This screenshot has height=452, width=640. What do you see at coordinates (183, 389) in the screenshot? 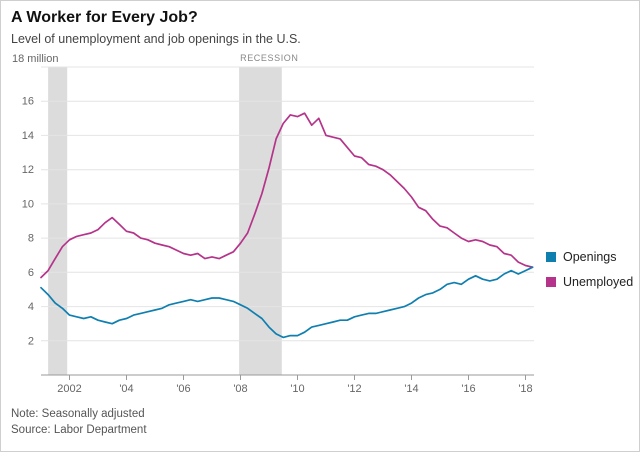
I see `x-axis-label: '06` at bounding box center [183, 389].